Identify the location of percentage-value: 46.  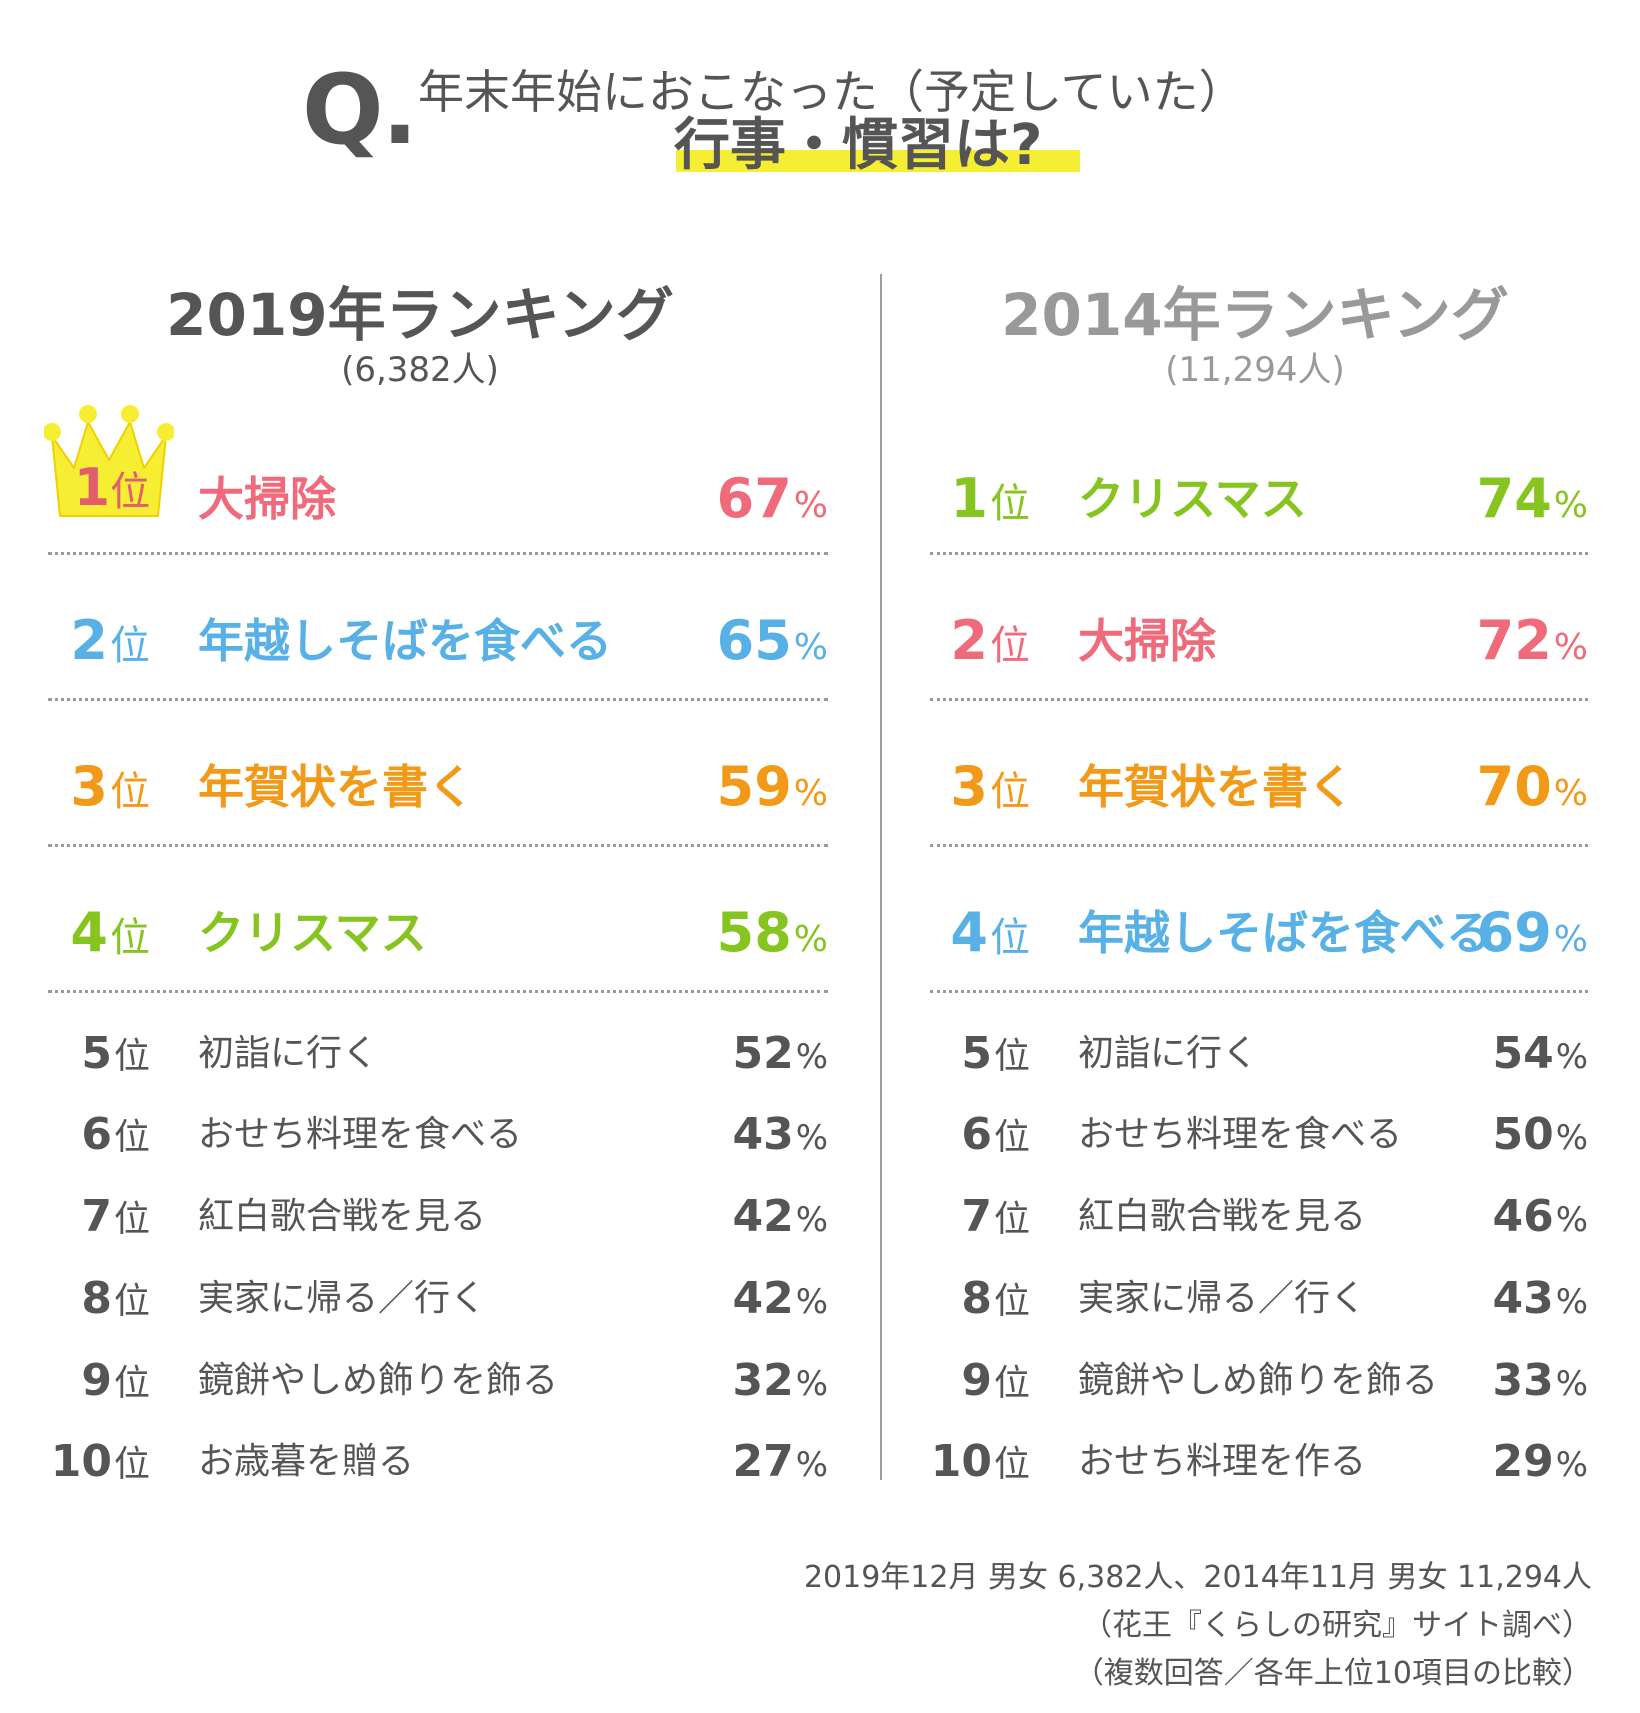
(1523, 1216).